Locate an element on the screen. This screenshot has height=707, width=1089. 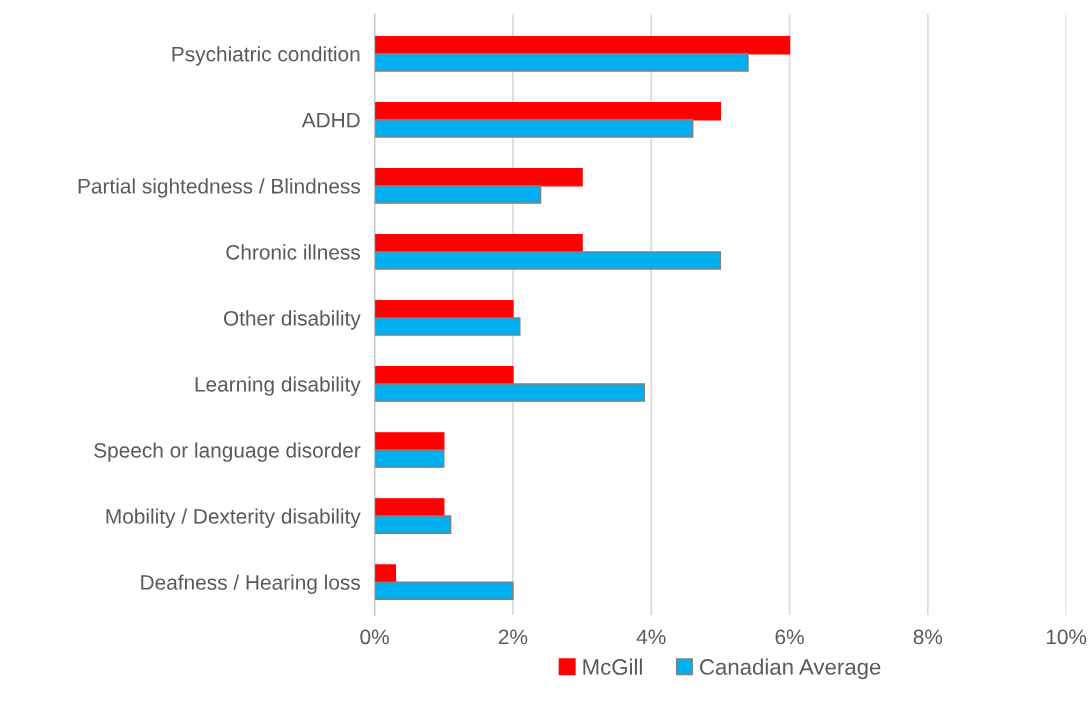
x-tick-label: 8% is located at coordinates (928, 637).